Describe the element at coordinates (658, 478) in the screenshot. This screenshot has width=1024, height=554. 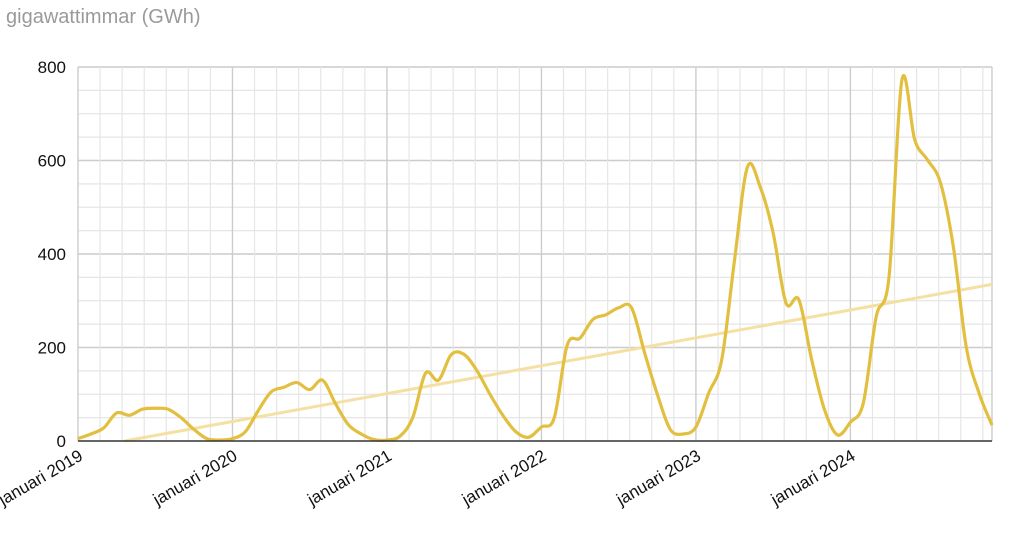
I see `x-tick-label: januari 2023` at that location.